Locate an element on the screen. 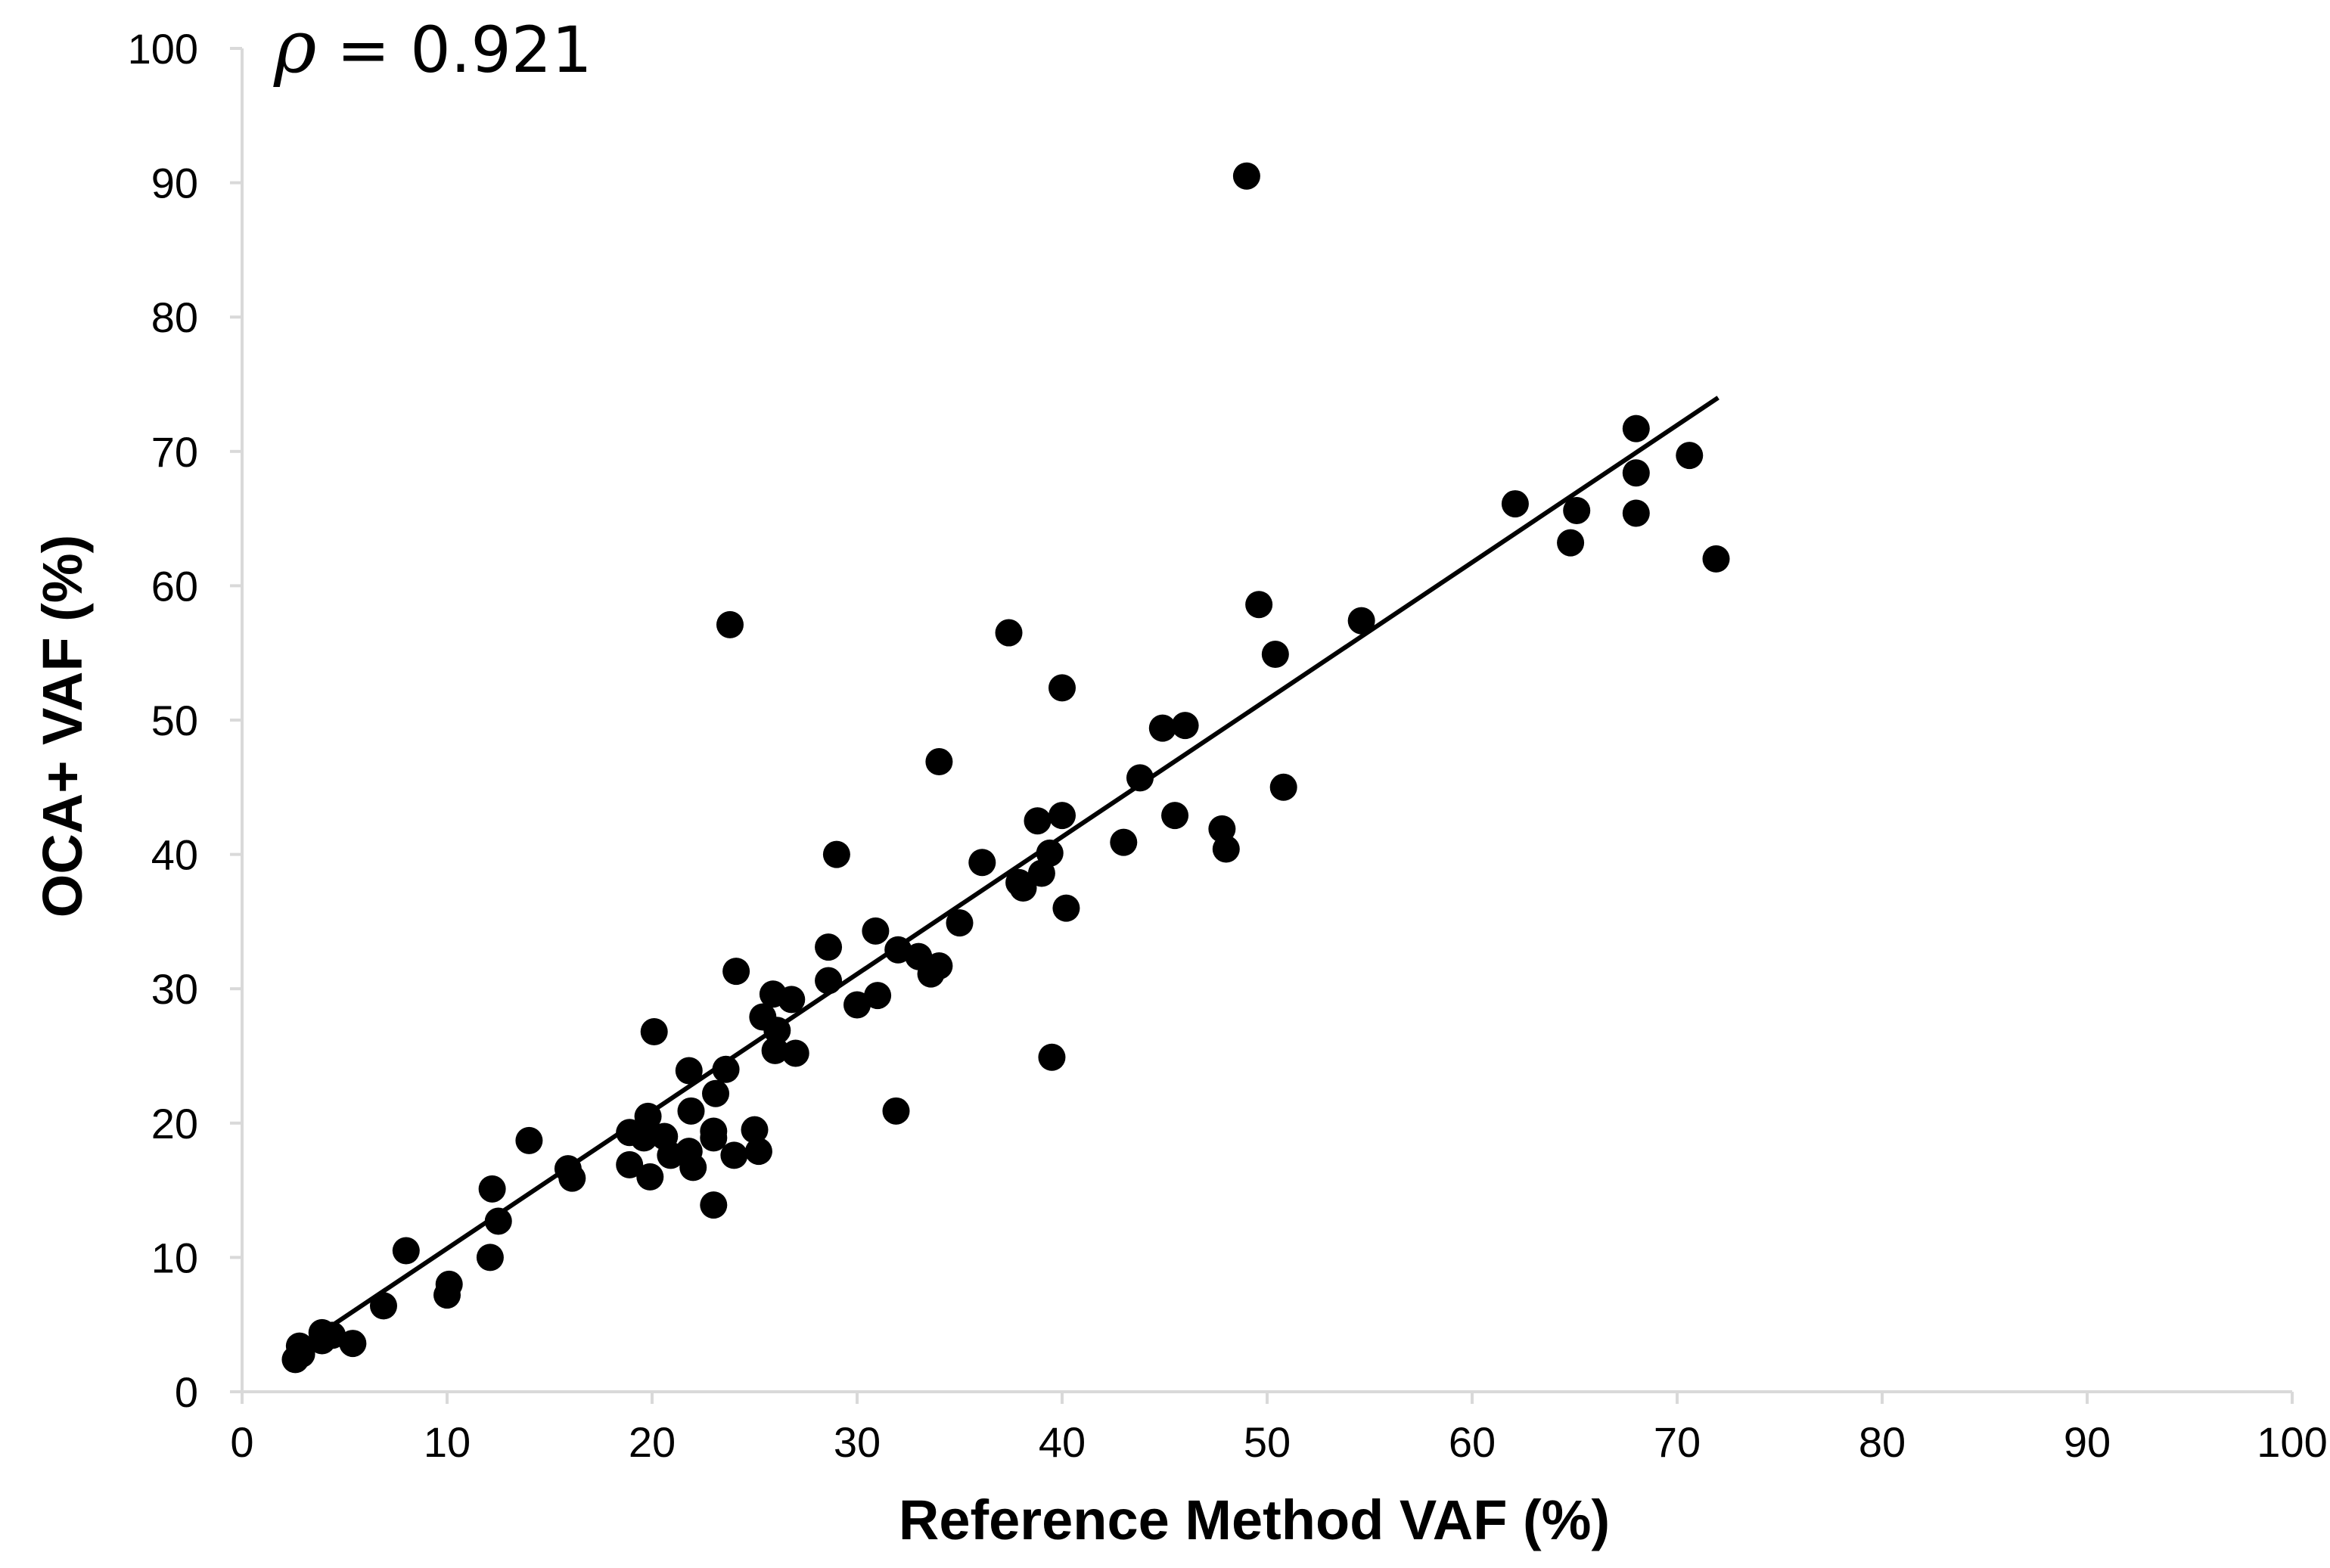  x-tick-label: 80 is located at coordinates (1882, 1442).